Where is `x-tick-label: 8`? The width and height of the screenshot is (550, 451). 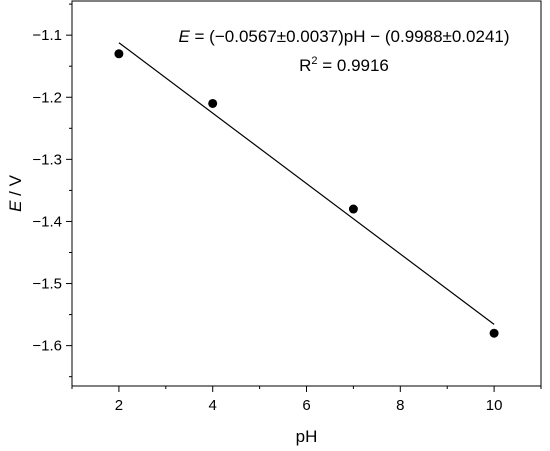 x-tick-label: 8 is located at coordinates (400, 405).